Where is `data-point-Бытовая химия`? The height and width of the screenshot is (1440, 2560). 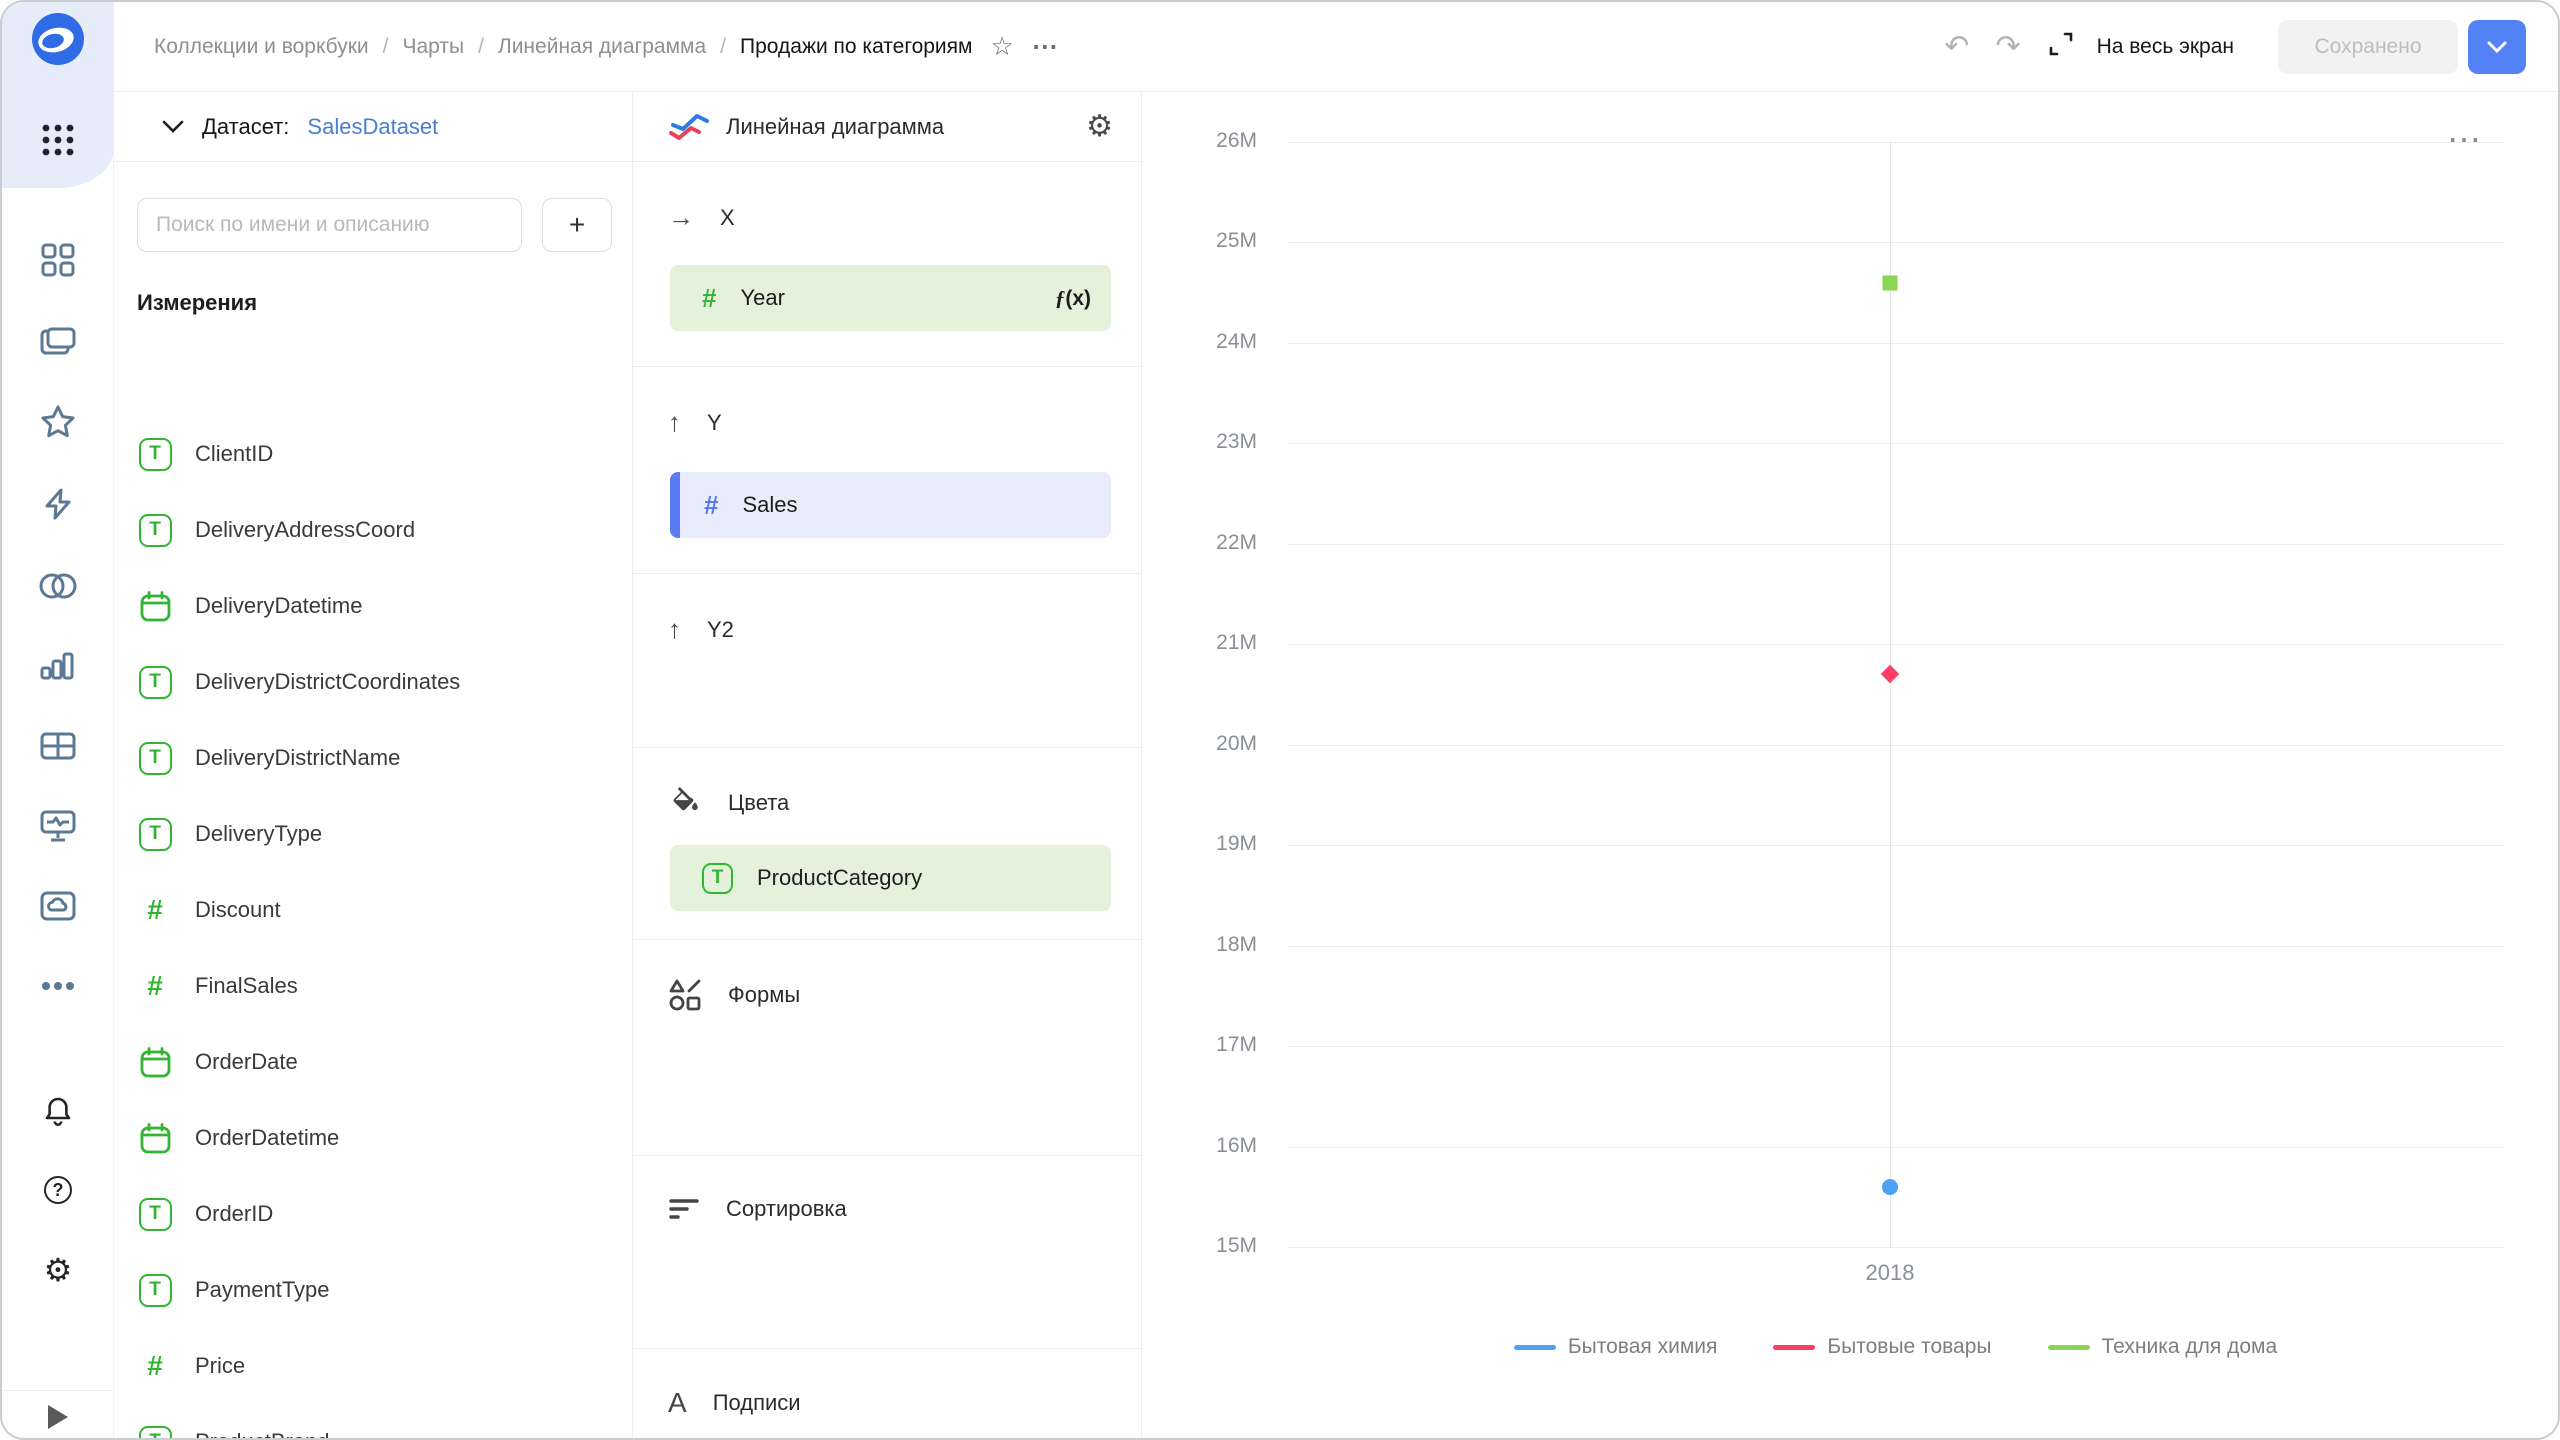 data-point-Бытовая химия is located at coordinates (1890, 1186).